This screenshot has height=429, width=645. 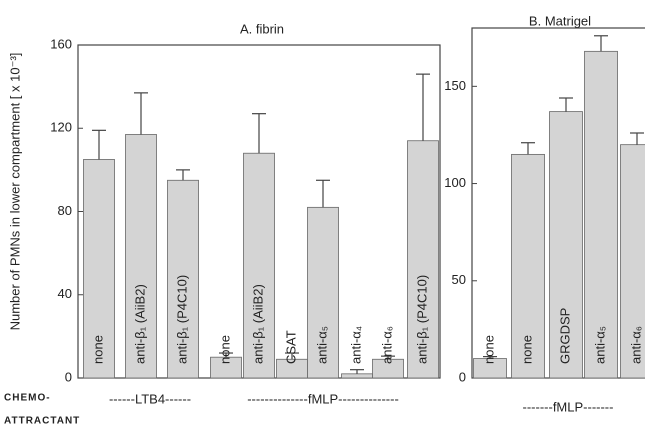 What do you see at coordinates (61, 127) in the screenshot?
I see `y-tick-label: 120` at bounding box center [61, 127].